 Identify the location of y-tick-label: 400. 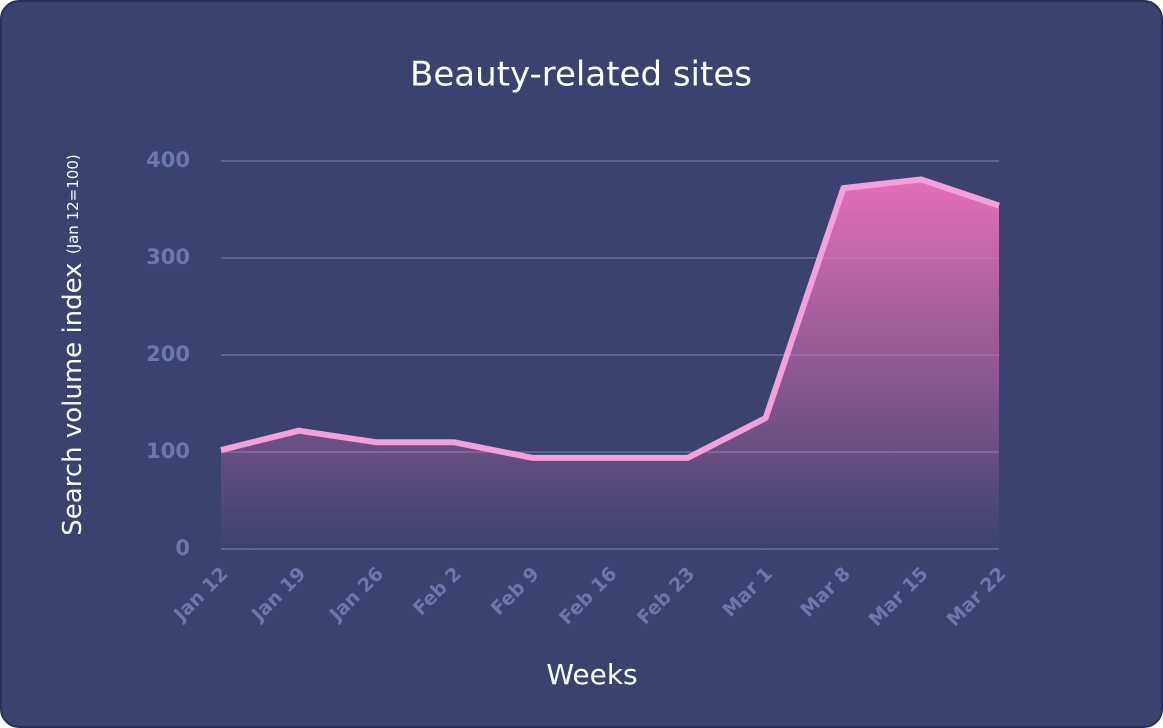
(168, 160).